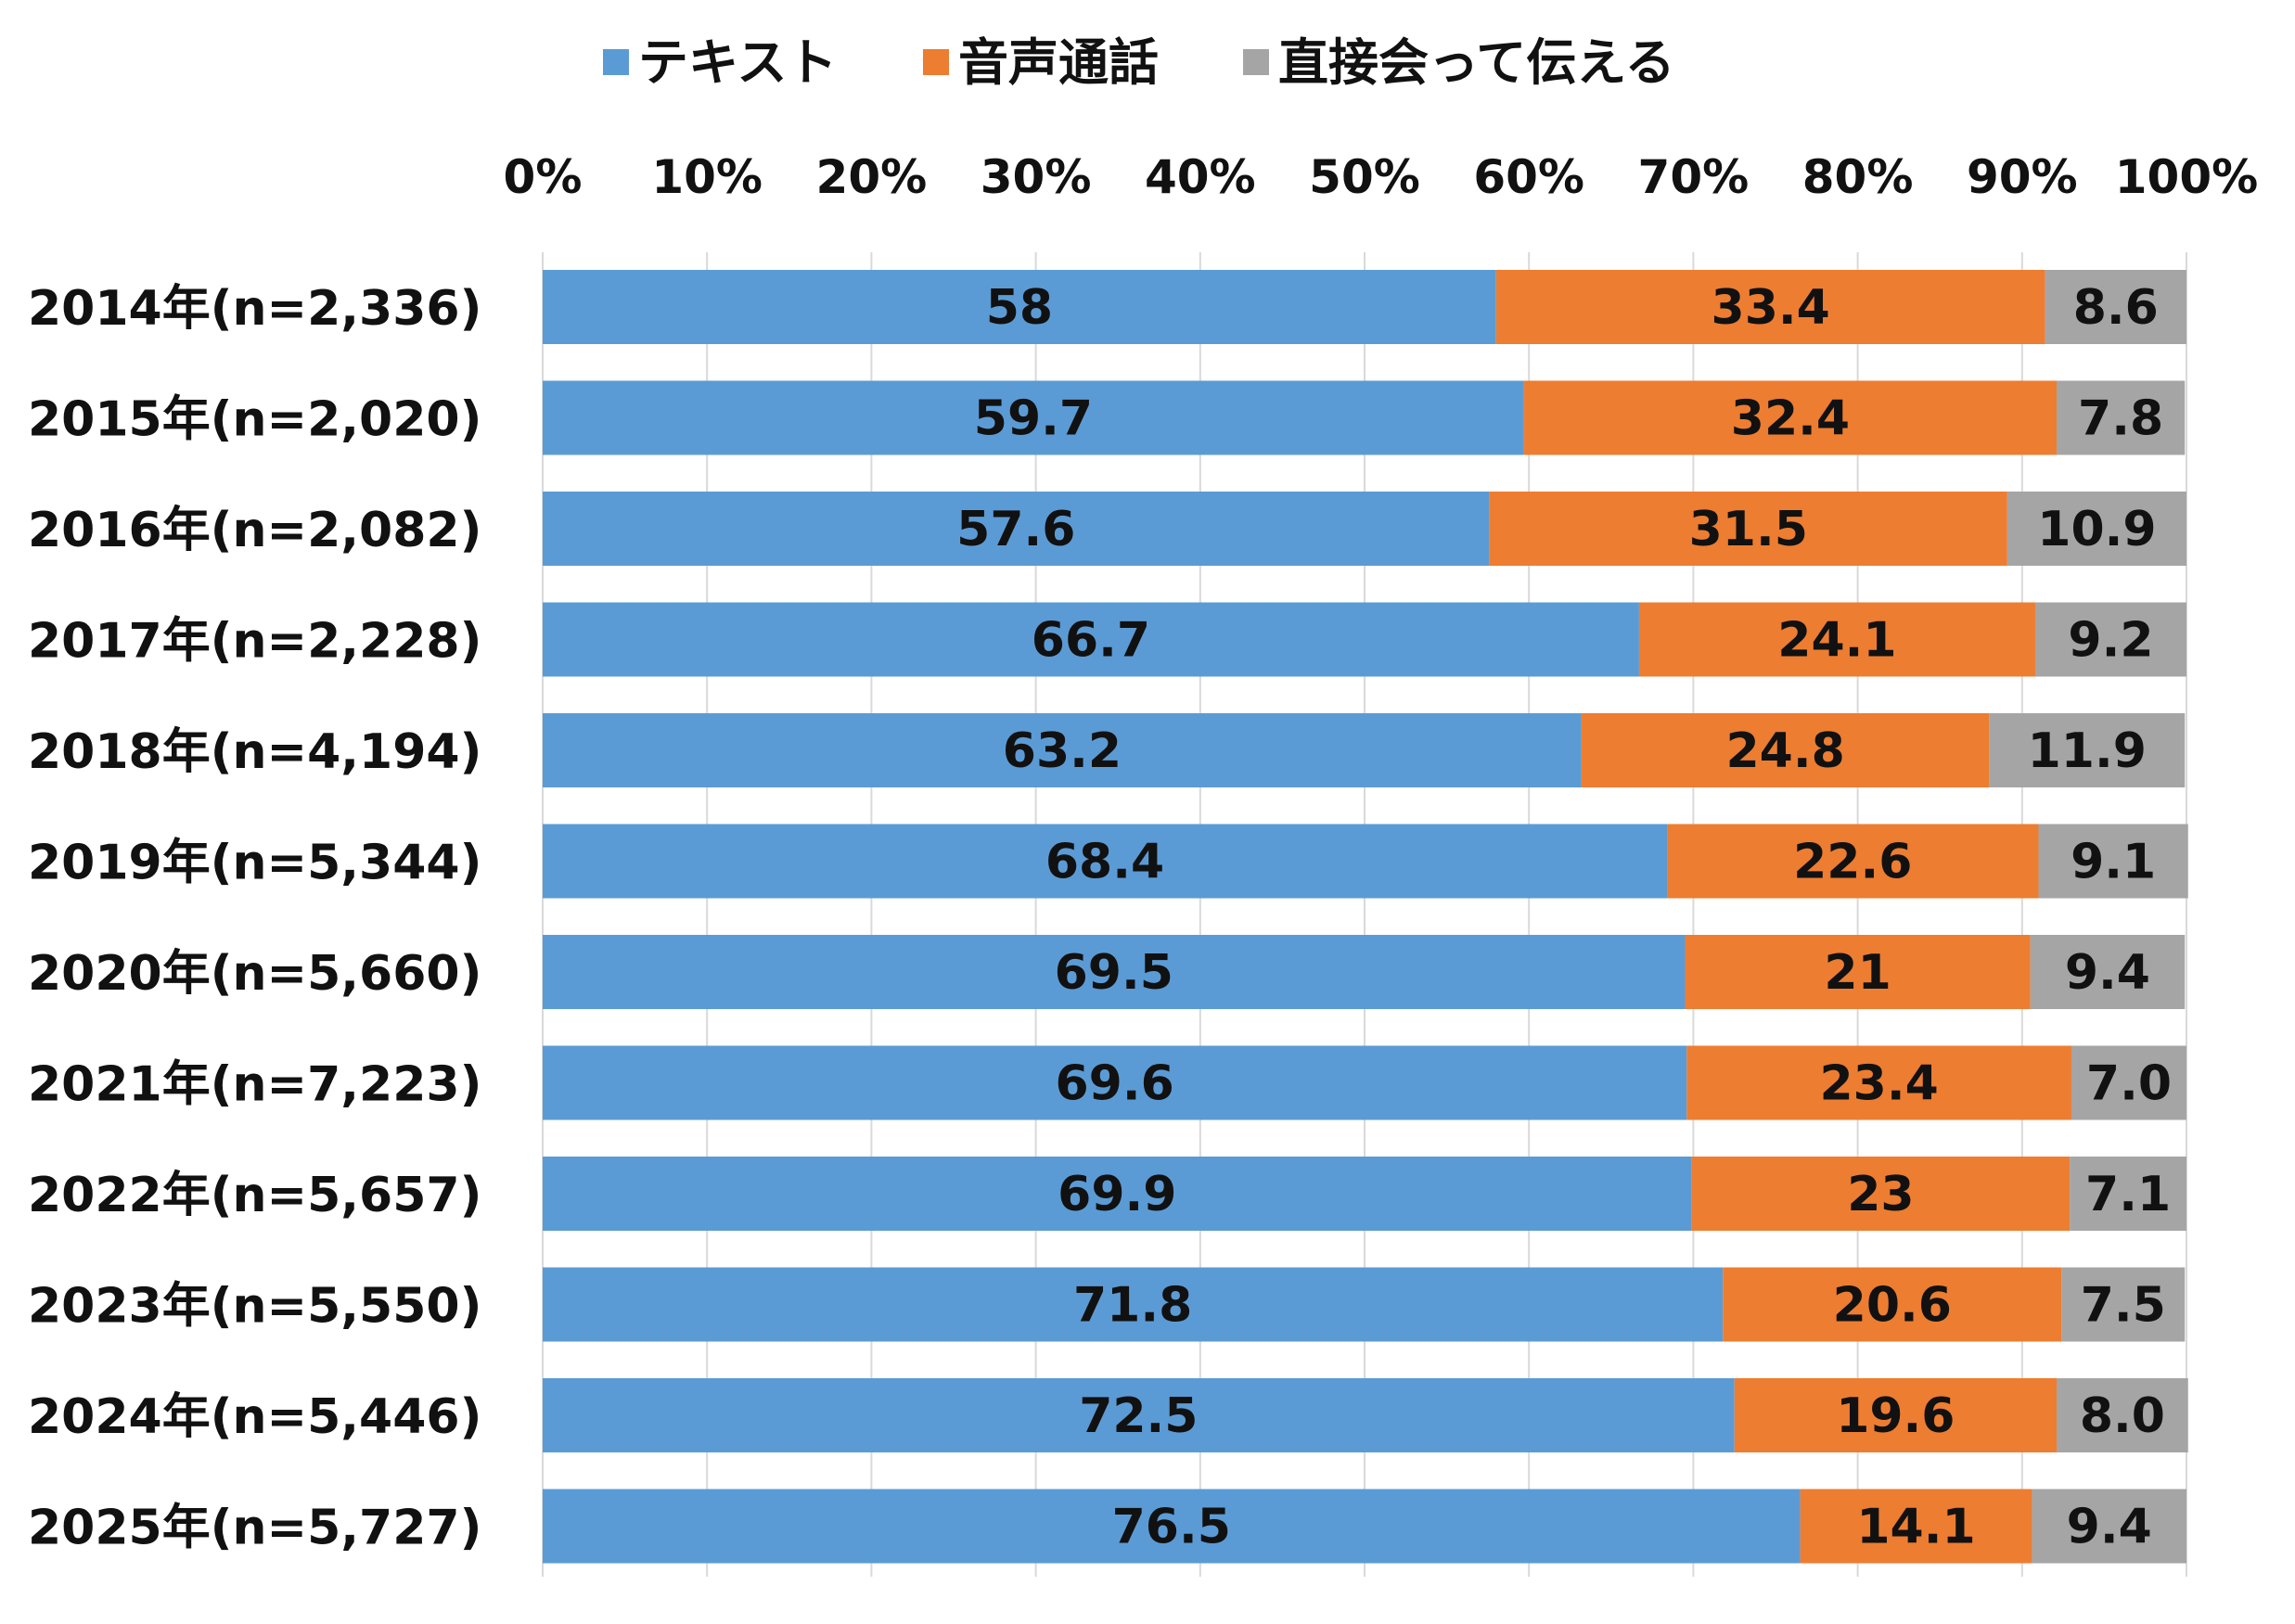 Image resolution: width=2295 pixels, height=1624 pixels. I want to click on legend-label: 音声通話, so click(1058, 62).